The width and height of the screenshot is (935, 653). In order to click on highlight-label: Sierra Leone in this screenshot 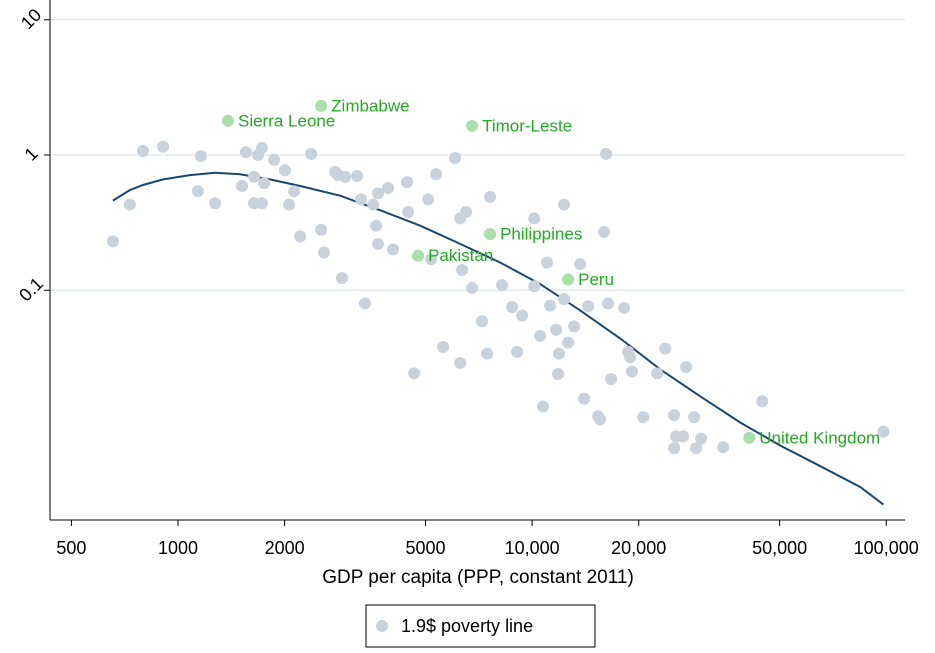, I will do `click(286, 120)`.